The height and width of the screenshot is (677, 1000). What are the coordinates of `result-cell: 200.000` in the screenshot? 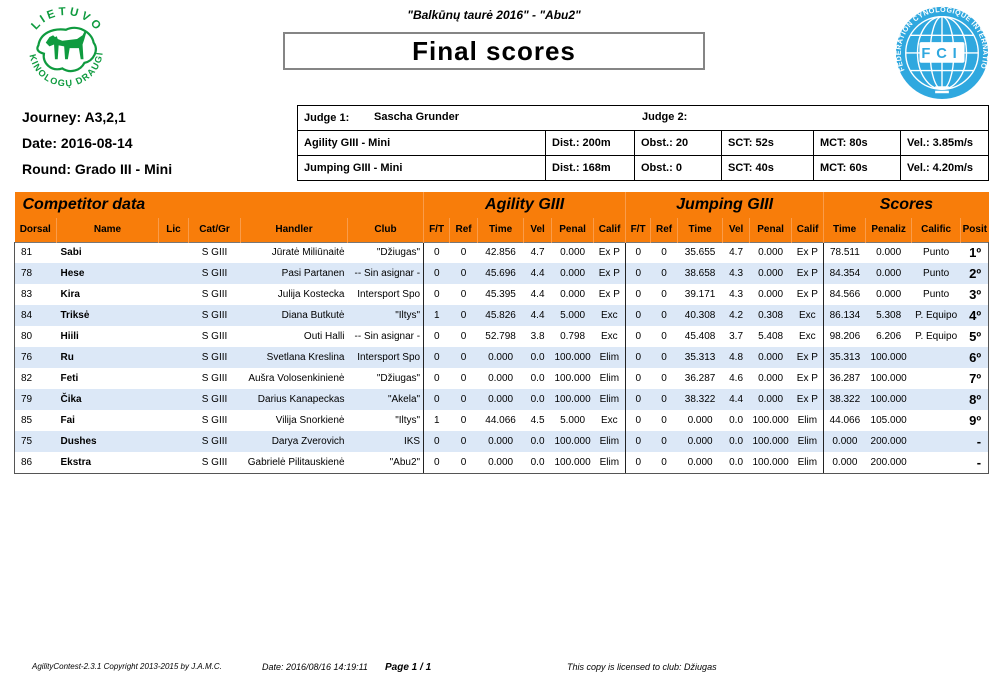 It's located at (888, 441).